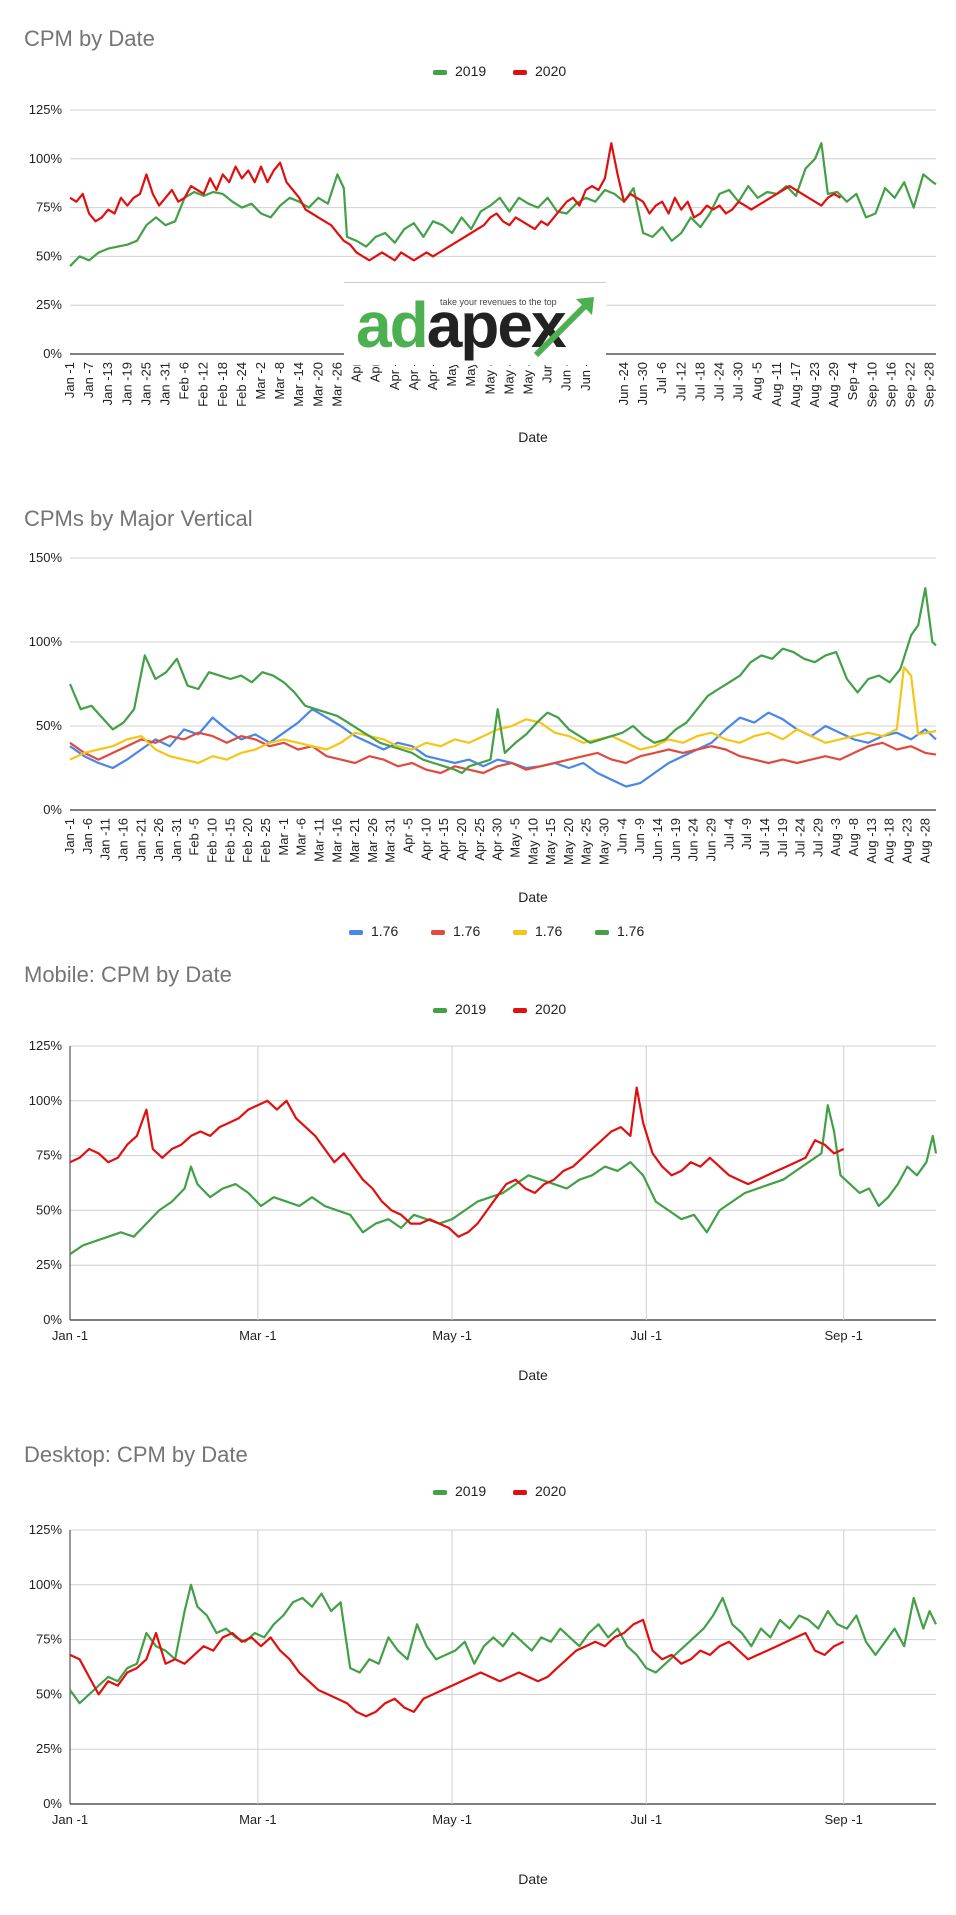 The image size is (956, 1915). What do you see at coordinates (782, 837) in the screenshot?
I see `x-tick-label: Jul -19` at bounding box center [782, 837].